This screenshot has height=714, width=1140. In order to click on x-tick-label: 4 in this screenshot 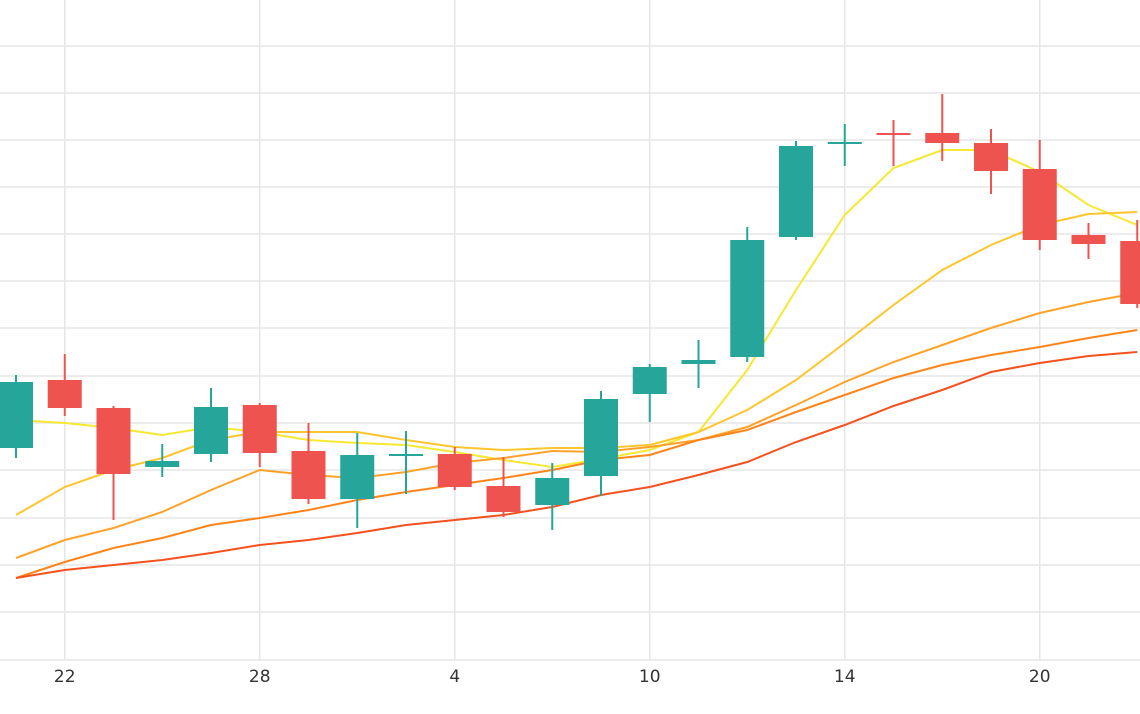, I will do `click(454, 677)`.